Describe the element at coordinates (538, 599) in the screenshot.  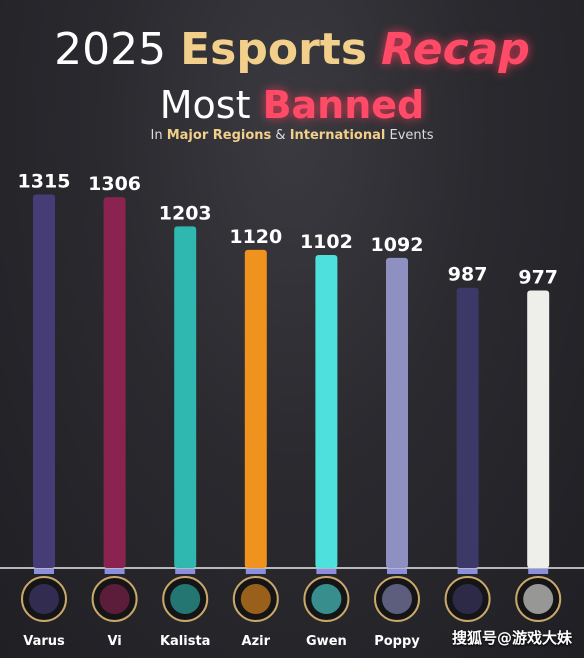
I see `champion-8-icon` at that location.